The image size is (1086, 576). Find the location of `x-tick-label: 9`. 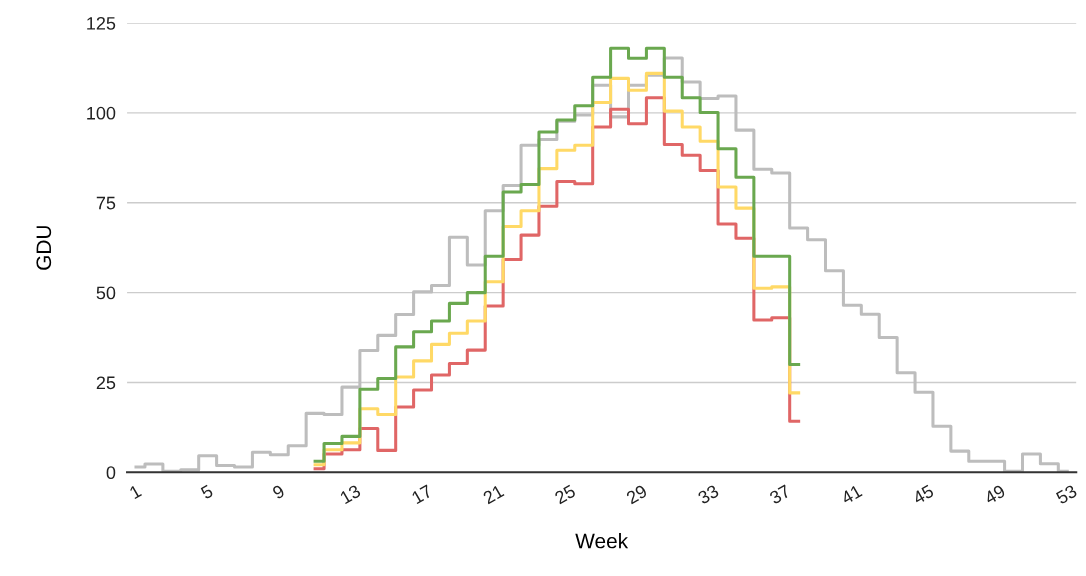

x-tick-label: 9 is located at coordinates (278, 492).